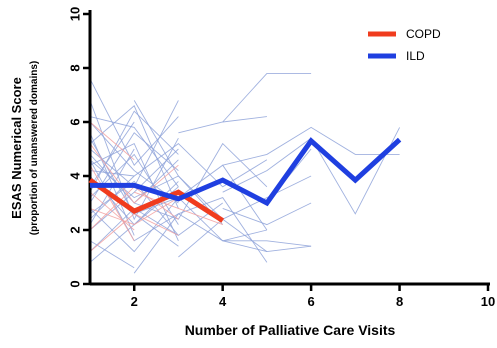 The height and width of the screenshot is (348, 497). I want to click on x-tick-label-8: 8, so click(399, 301).